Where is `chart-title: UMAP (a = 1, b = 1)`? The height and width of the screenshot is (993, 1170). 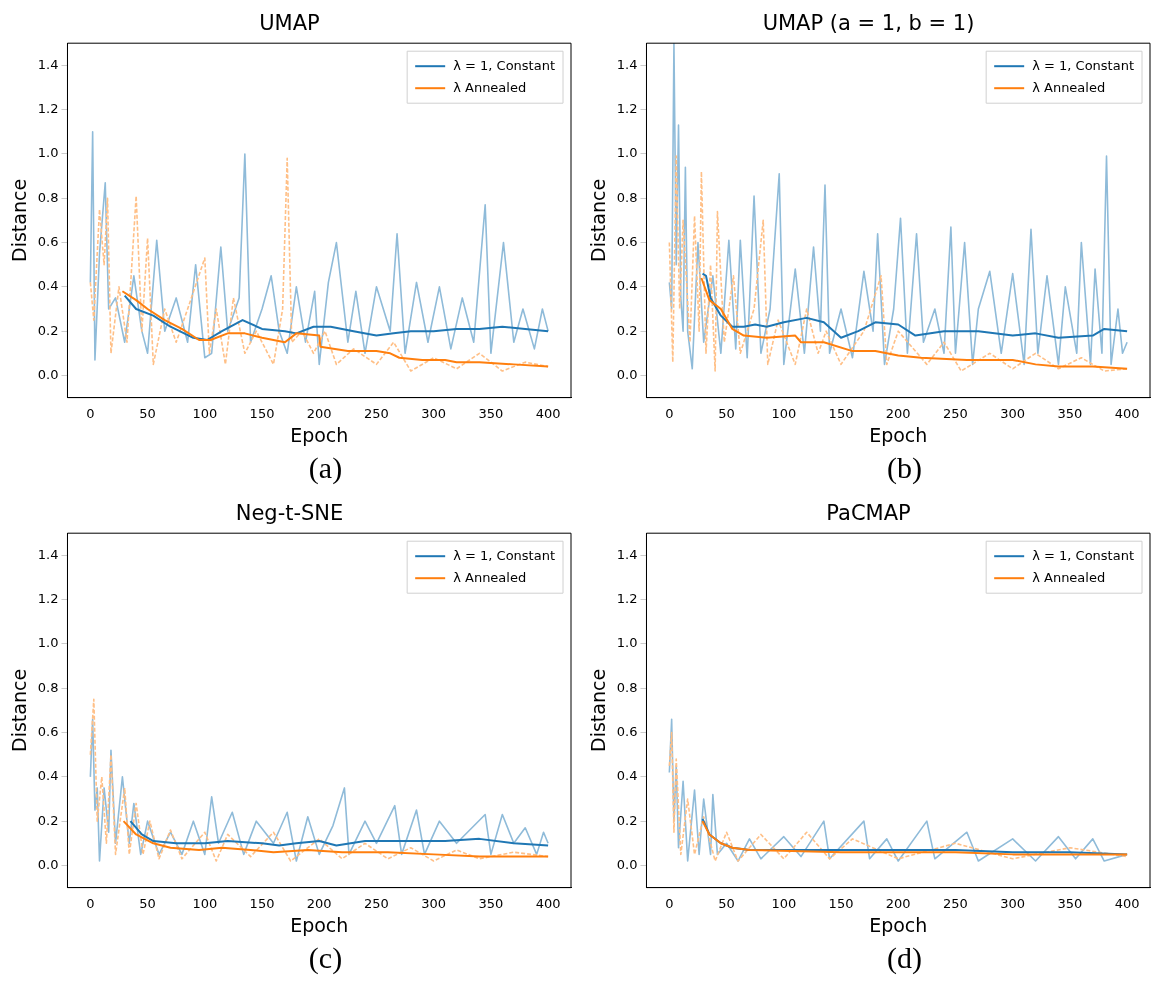 chart-title: UMAP (a = 1, b = 1) is located at coordinates (868, 23).